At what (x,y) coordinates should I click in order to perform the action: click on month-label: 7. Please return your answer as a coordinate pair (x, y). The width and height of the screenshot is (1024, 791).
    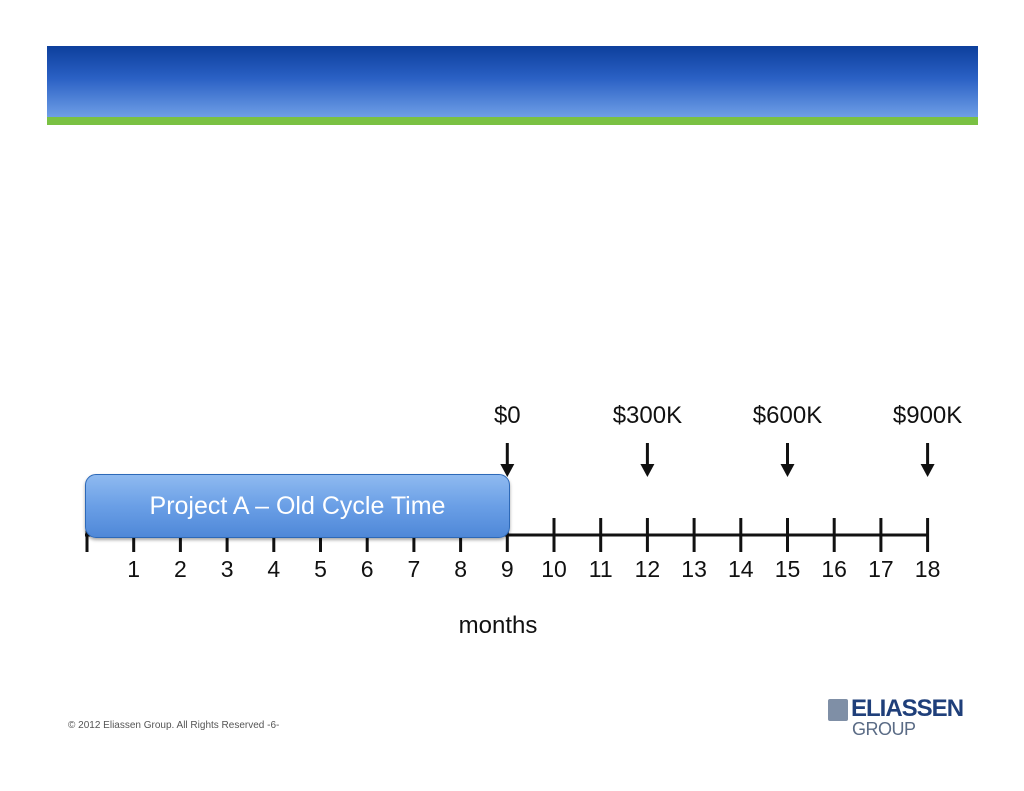
    Looking at the image, I should click on (414, 569).